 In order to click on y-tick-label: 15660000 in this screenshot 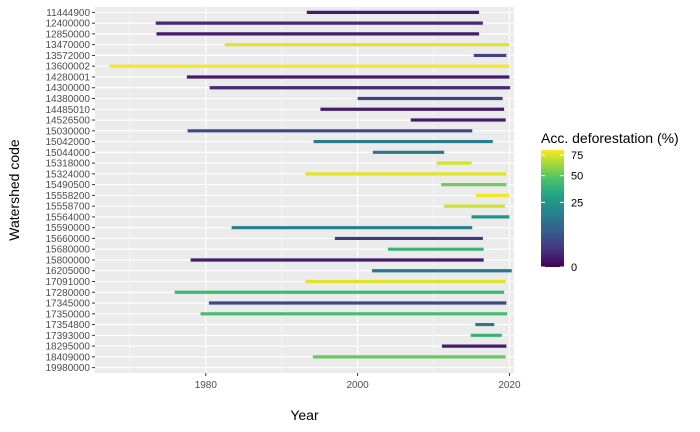, I will do `click(68, 239)`.